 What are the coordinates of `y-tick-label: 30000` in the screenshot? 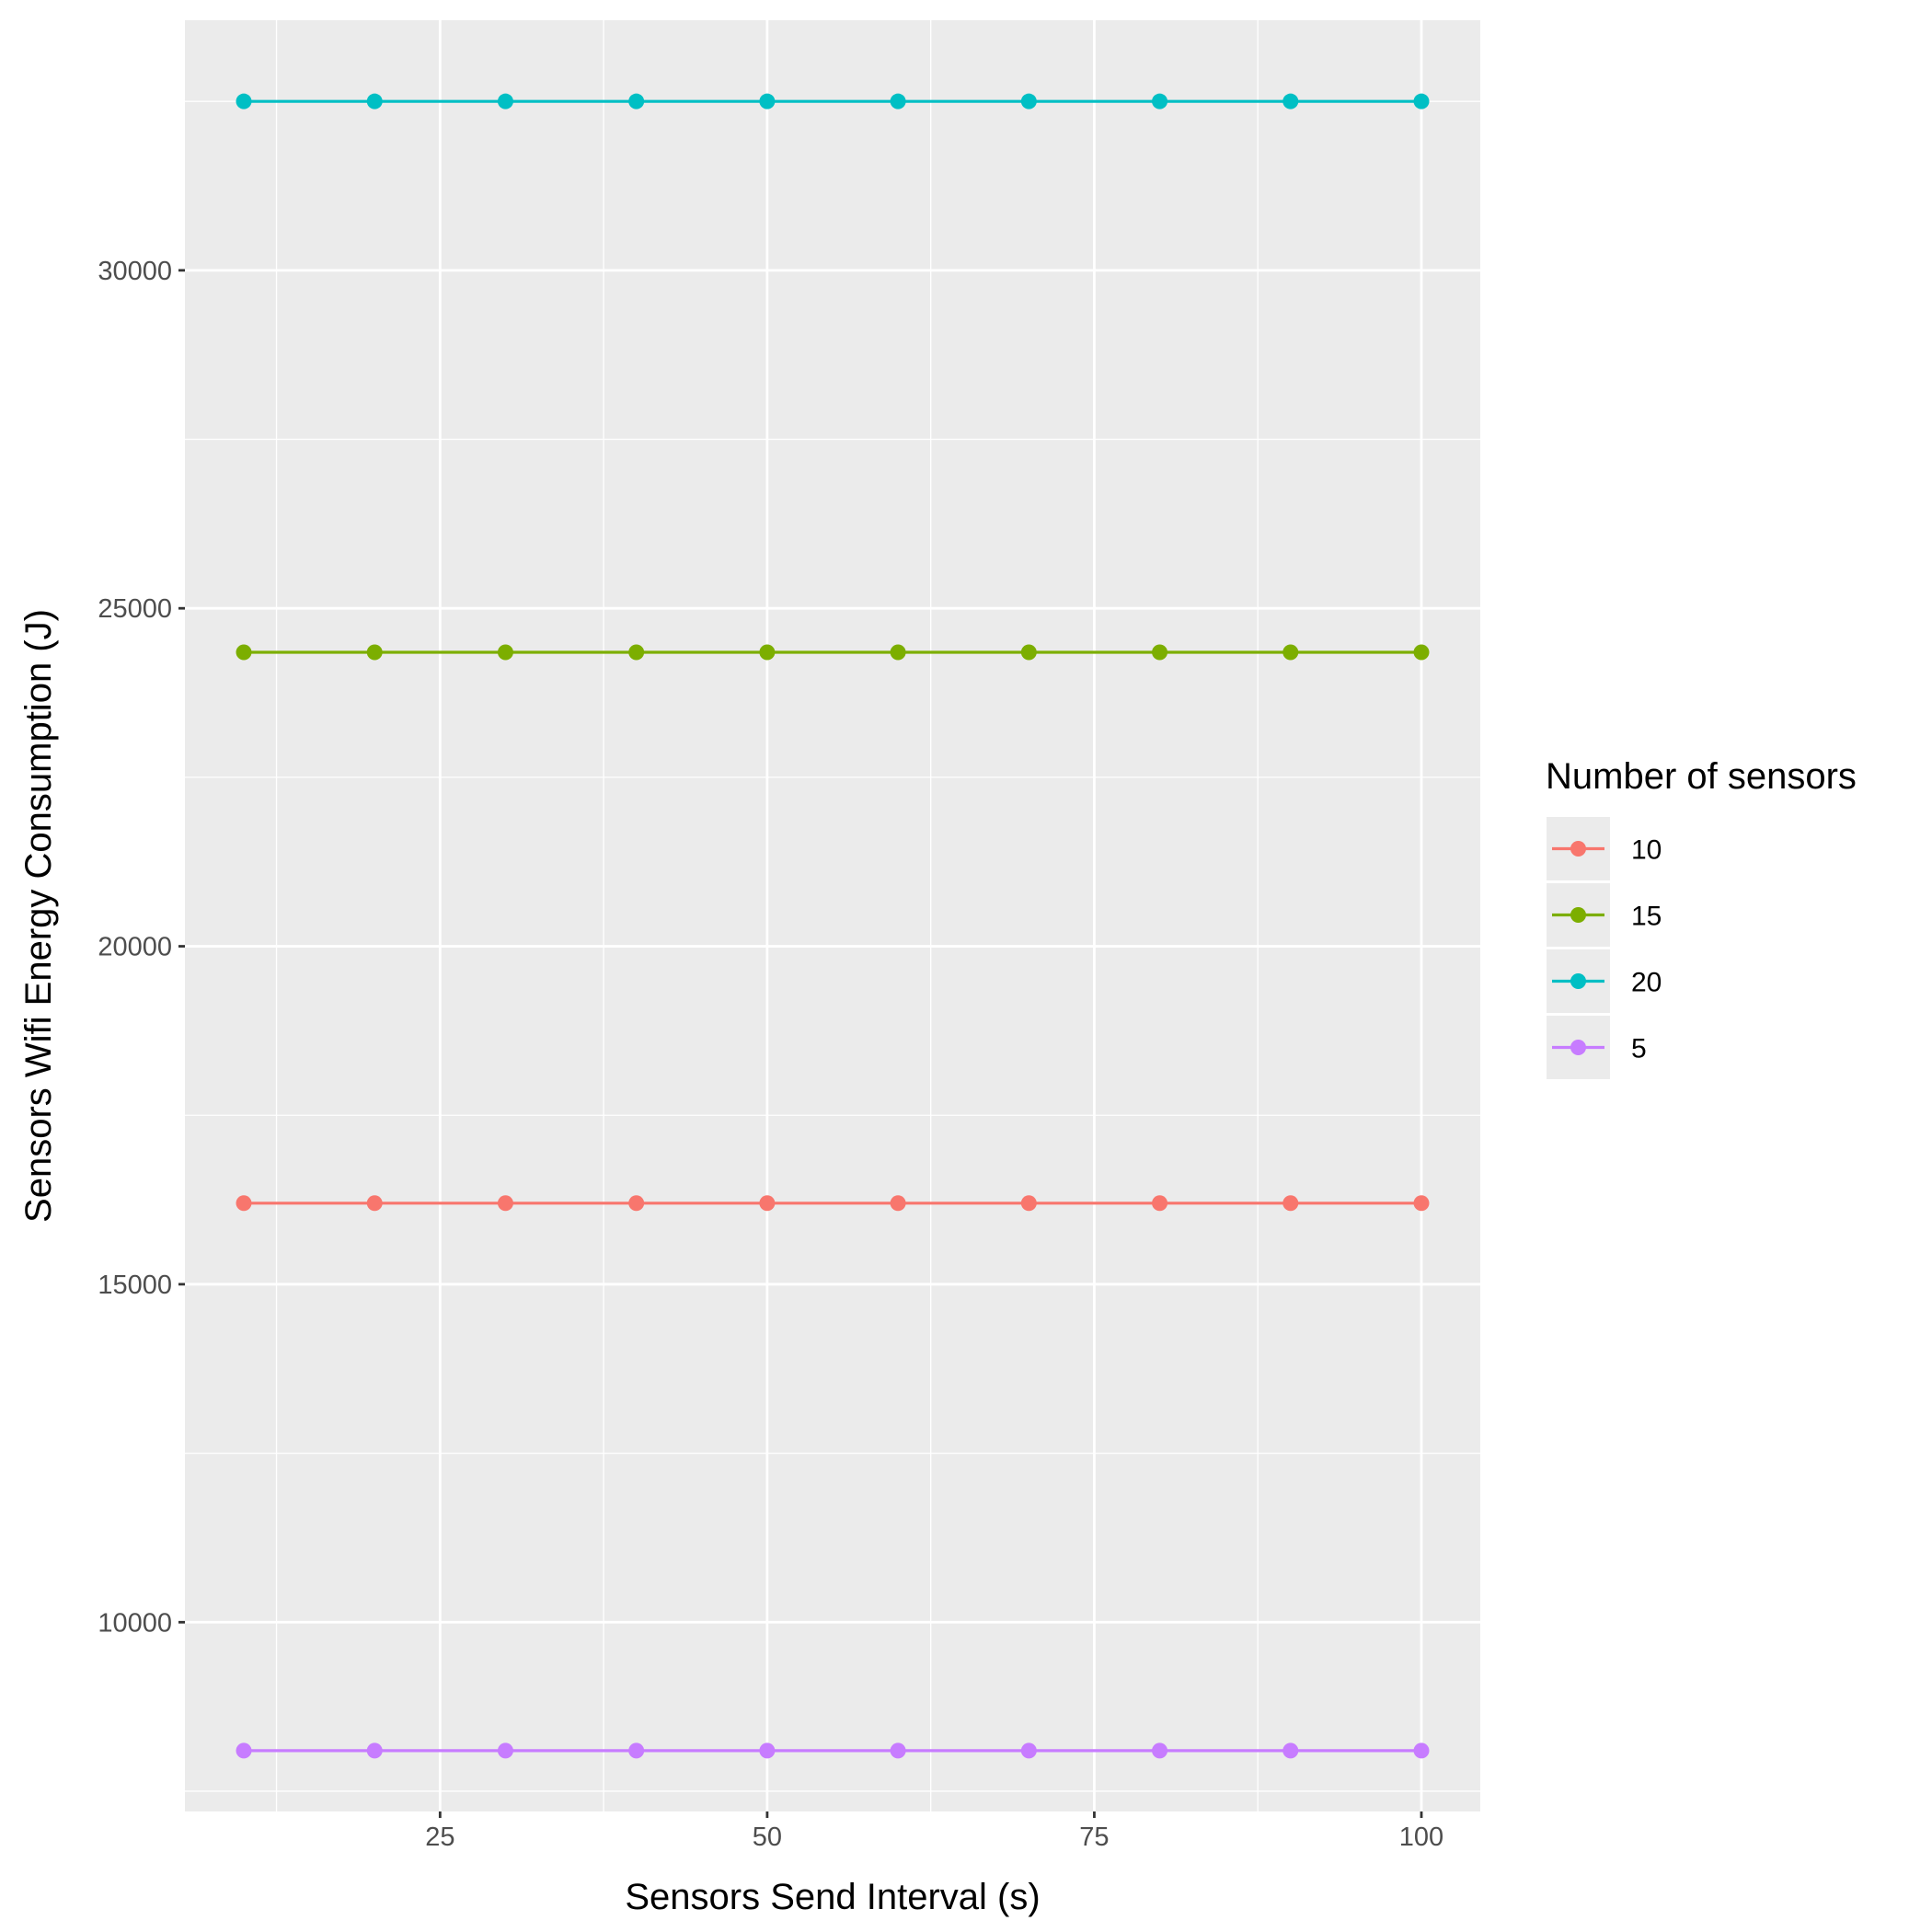 It's located at (135, 271).